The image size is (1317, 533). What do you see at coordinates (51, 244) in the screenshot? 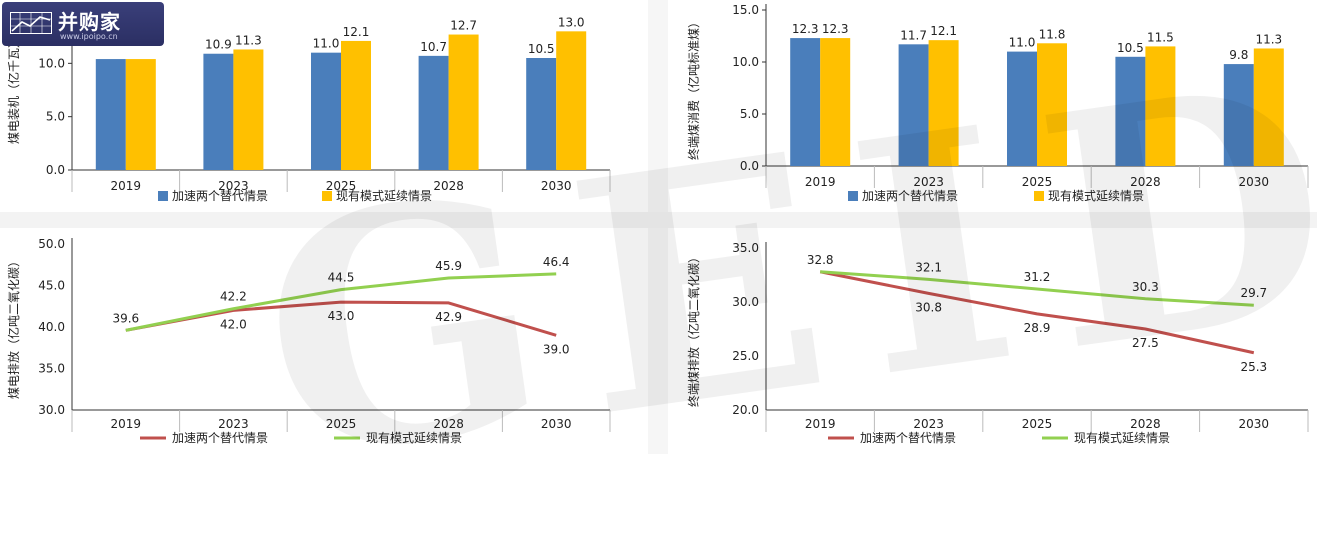
I see `y-tick-label: 50.0` at bounding box center [51, 244].